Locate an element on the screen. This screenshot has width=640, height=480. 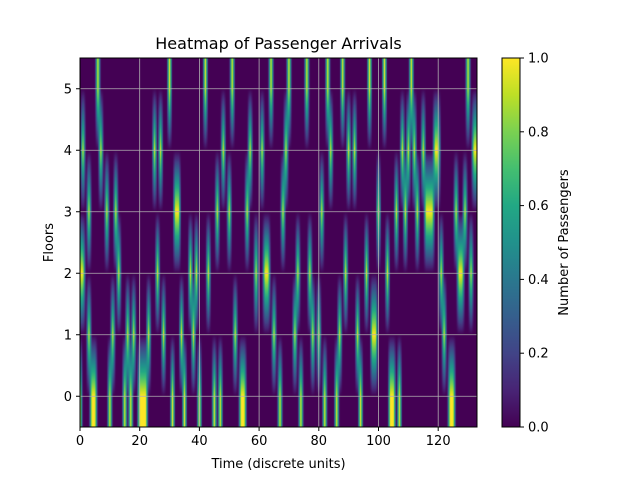
x-tick-label: 20 is located at coordinates (139, 441).